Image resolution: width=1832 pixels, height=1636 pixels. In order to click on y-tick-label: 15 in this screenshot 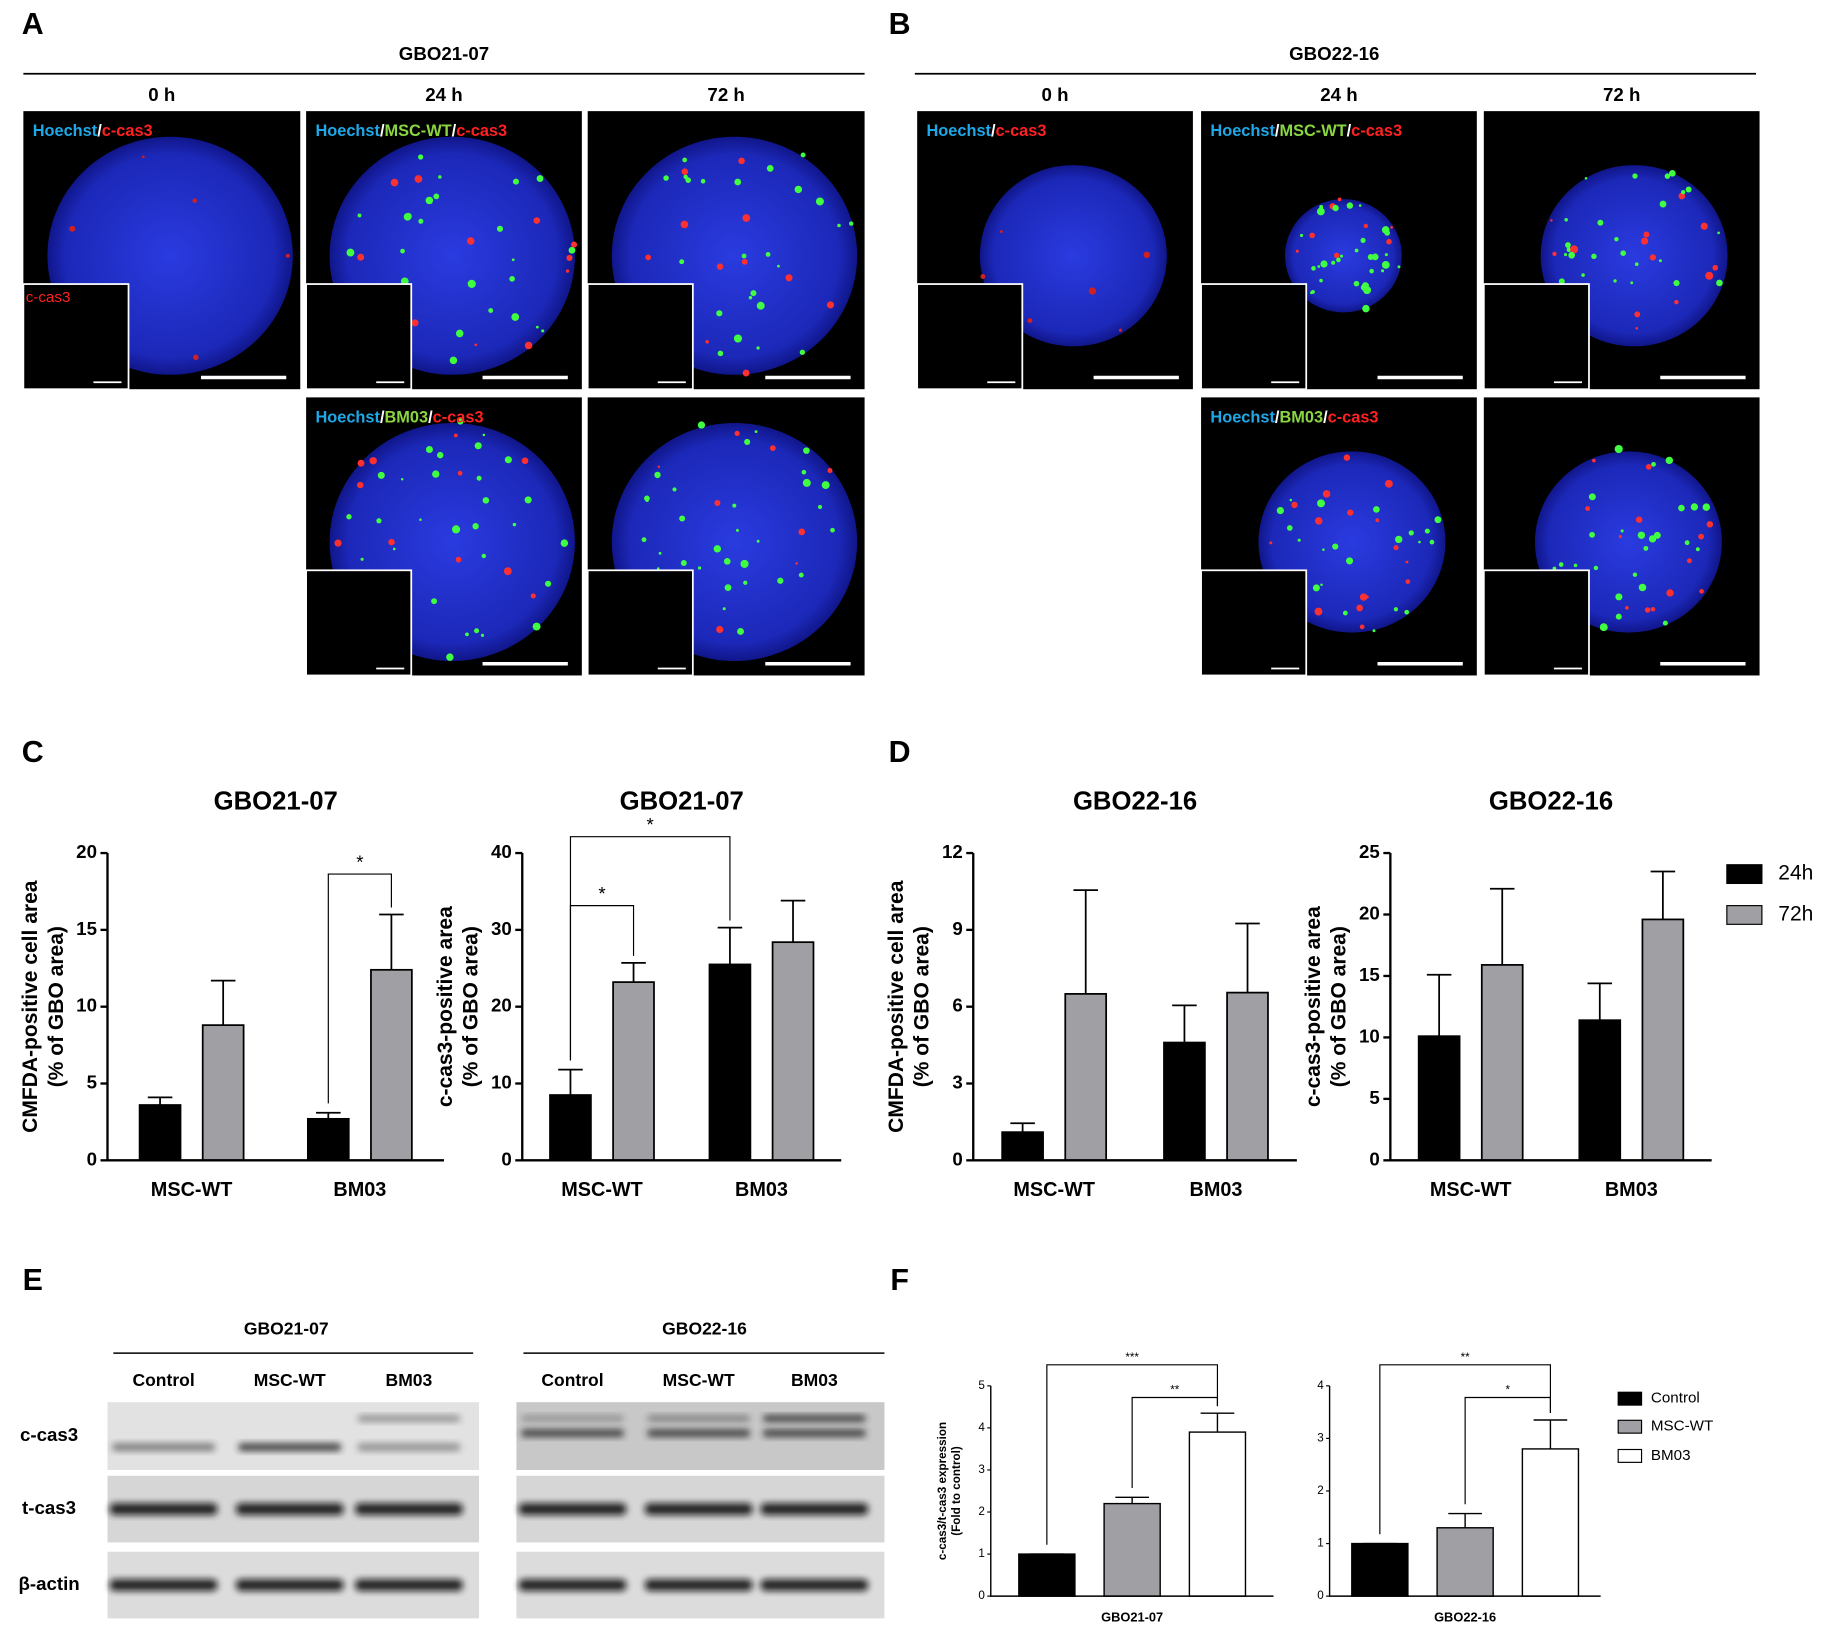, I will do `click(86, 928)`.